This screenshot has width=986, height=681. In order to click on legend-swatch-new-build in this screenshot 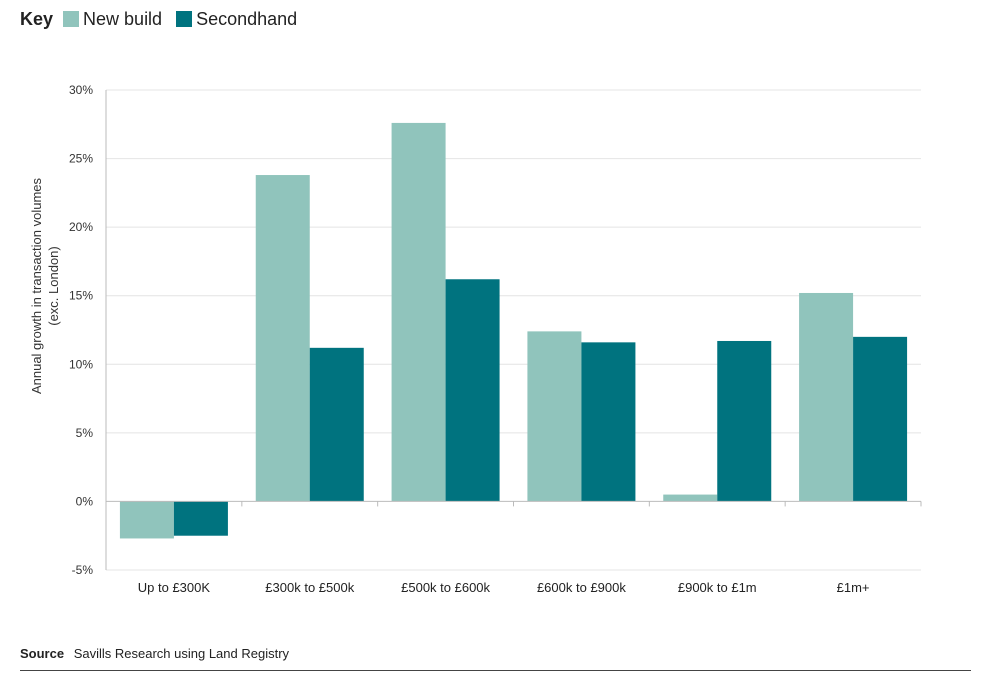, I will do `click(71, 19)`.